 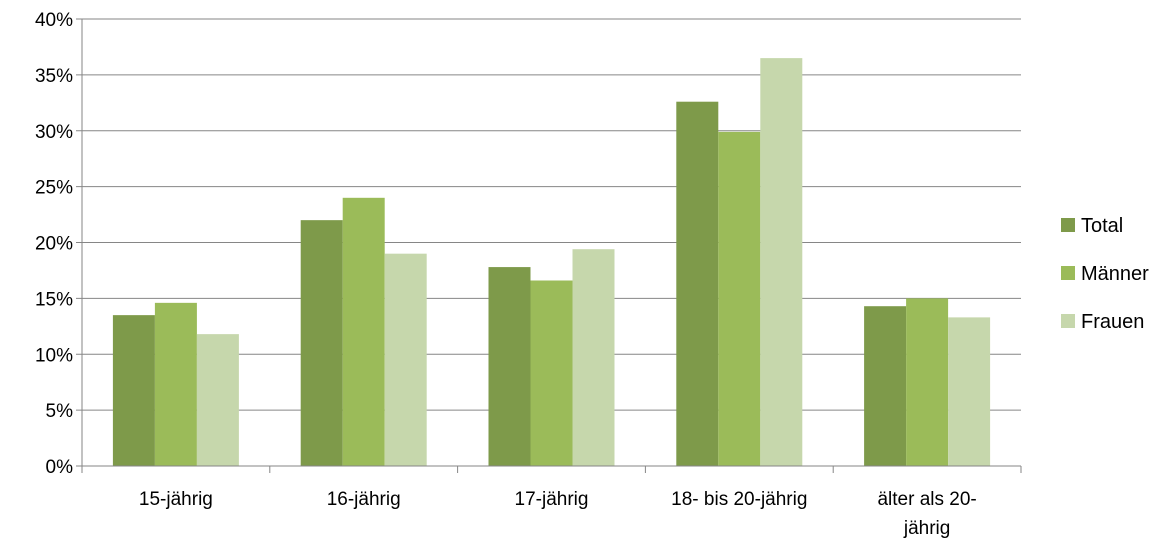 I want to click on y-tick-label: 20%, so click(x=54, y=244).